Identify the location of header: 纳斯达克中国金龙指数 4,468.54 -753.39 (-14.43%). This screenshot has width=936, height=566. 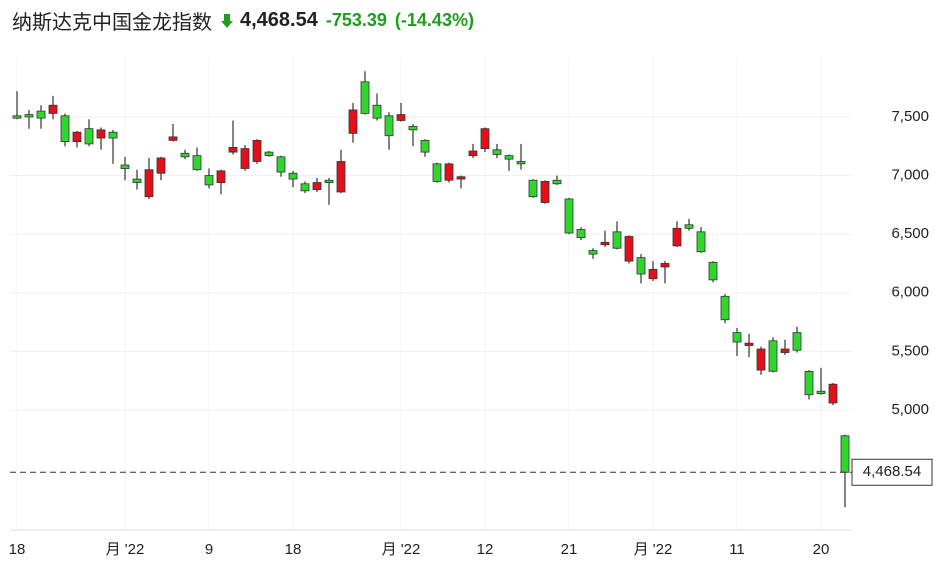
(247, 20).